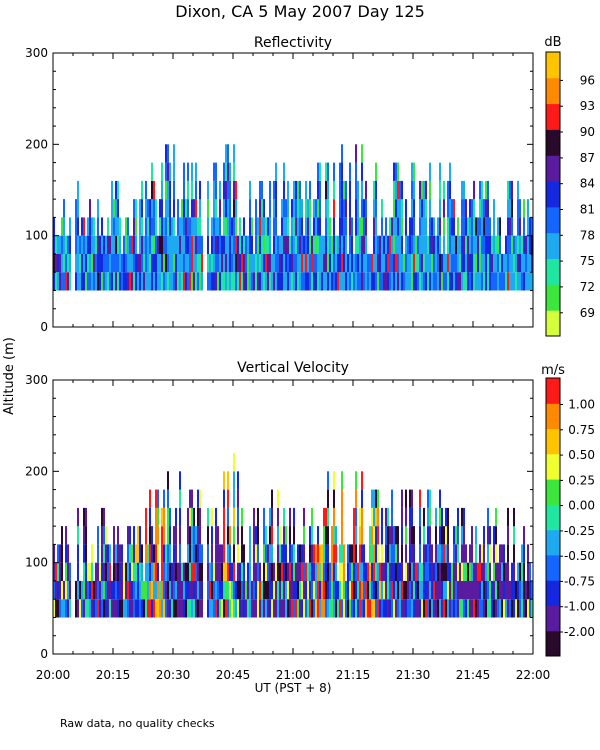 Image resolution: width=600 pixels, height=750 pixels. What do you see at coordinates (137, 723) in the screenshot?
I see `footnote: Raw data, no quality checks` at bounding box center [137, 723].